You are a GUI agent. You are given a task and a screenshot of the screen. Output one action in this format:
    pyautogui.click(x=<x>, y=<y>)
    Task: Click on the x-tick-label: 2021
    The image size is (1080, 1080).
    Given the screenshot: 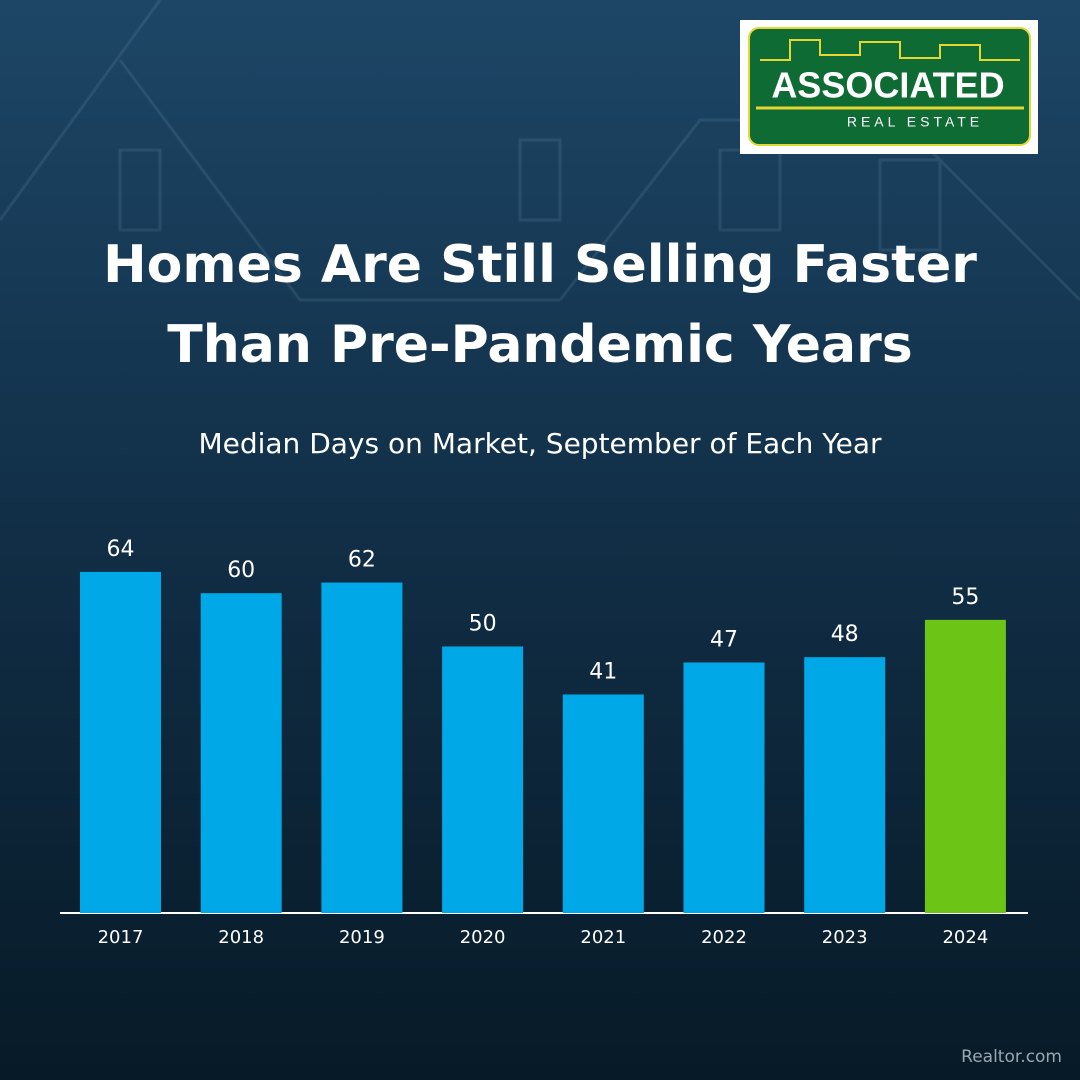 What is the action you would take?
    pyautogui.click(x=603, y=937)
    